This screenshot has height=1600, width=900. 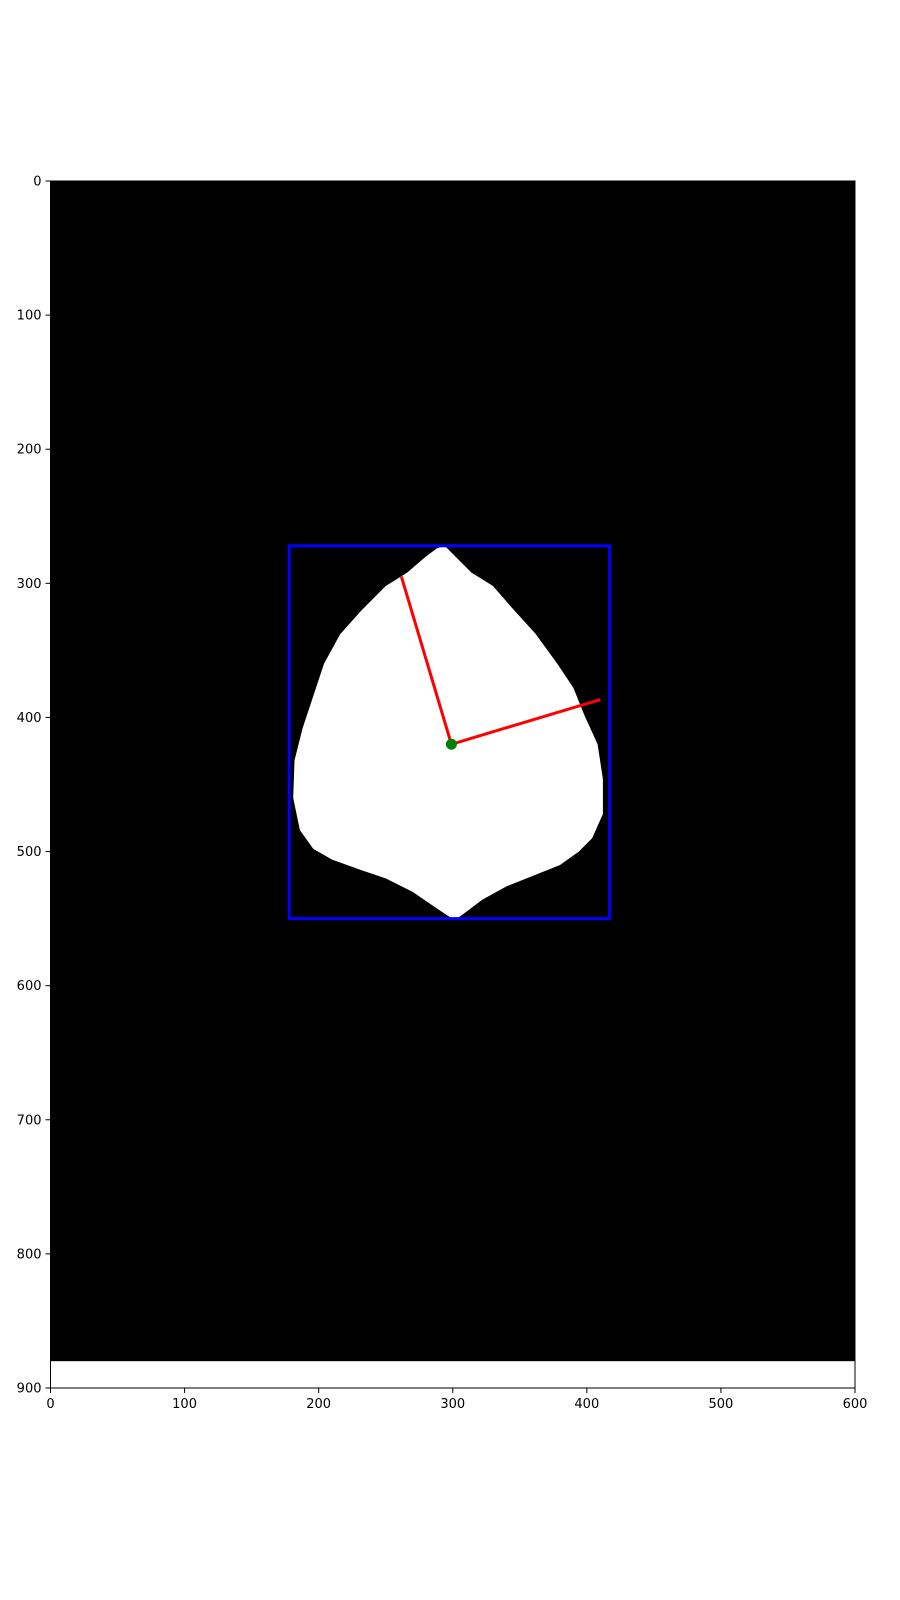 I want to click on y-tick-label: 100, so click(x=29, y=316).